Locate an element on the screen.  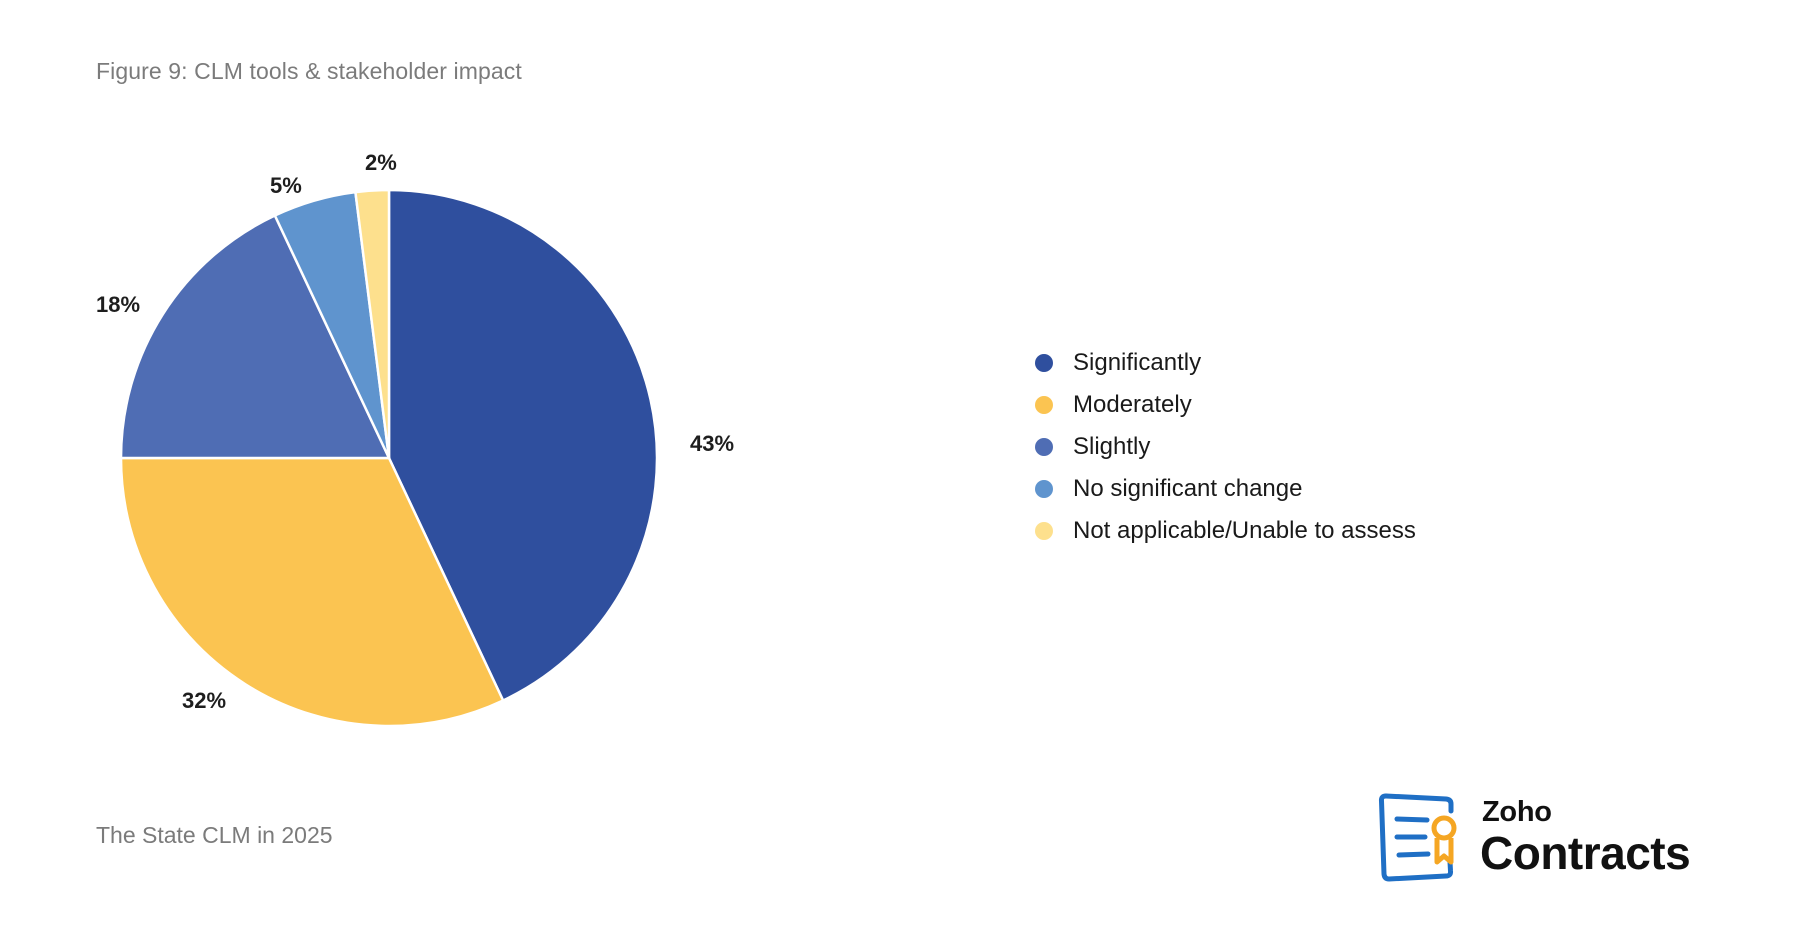
pie-label-no-significant-change: 5% is located at coordinates (286, 185).